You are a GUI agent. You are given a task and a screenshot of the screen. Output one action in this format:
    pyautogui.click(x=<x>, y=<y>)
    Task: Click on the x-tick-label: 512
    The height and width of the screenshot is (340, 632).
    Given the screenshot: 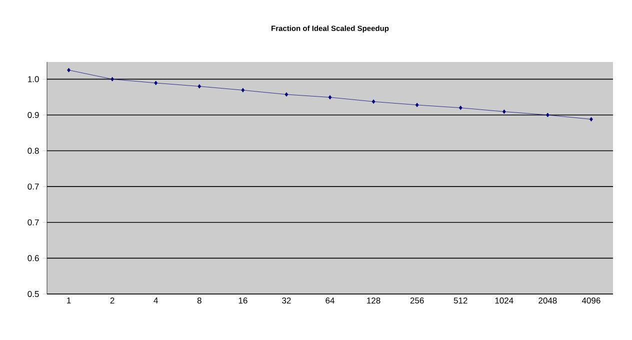 What is the action you would take?
    pyautogui.click(x=461, y=301)
    